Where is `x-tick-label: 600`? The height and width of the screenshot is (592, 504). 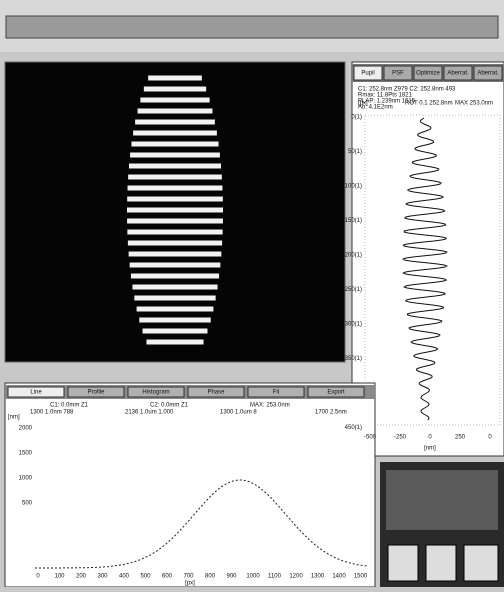
x-tick-label: 600 is located at coordinates (167, 577).